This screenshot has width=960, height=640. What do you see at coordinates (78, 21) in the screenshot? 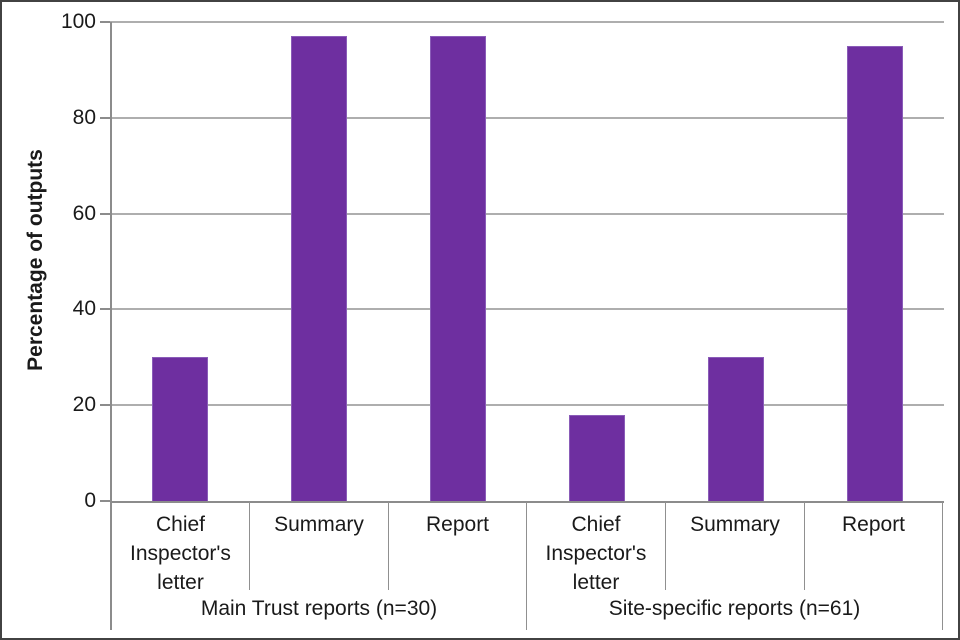
I see `y-tick-label: 100` at bounding box center [78, 21].